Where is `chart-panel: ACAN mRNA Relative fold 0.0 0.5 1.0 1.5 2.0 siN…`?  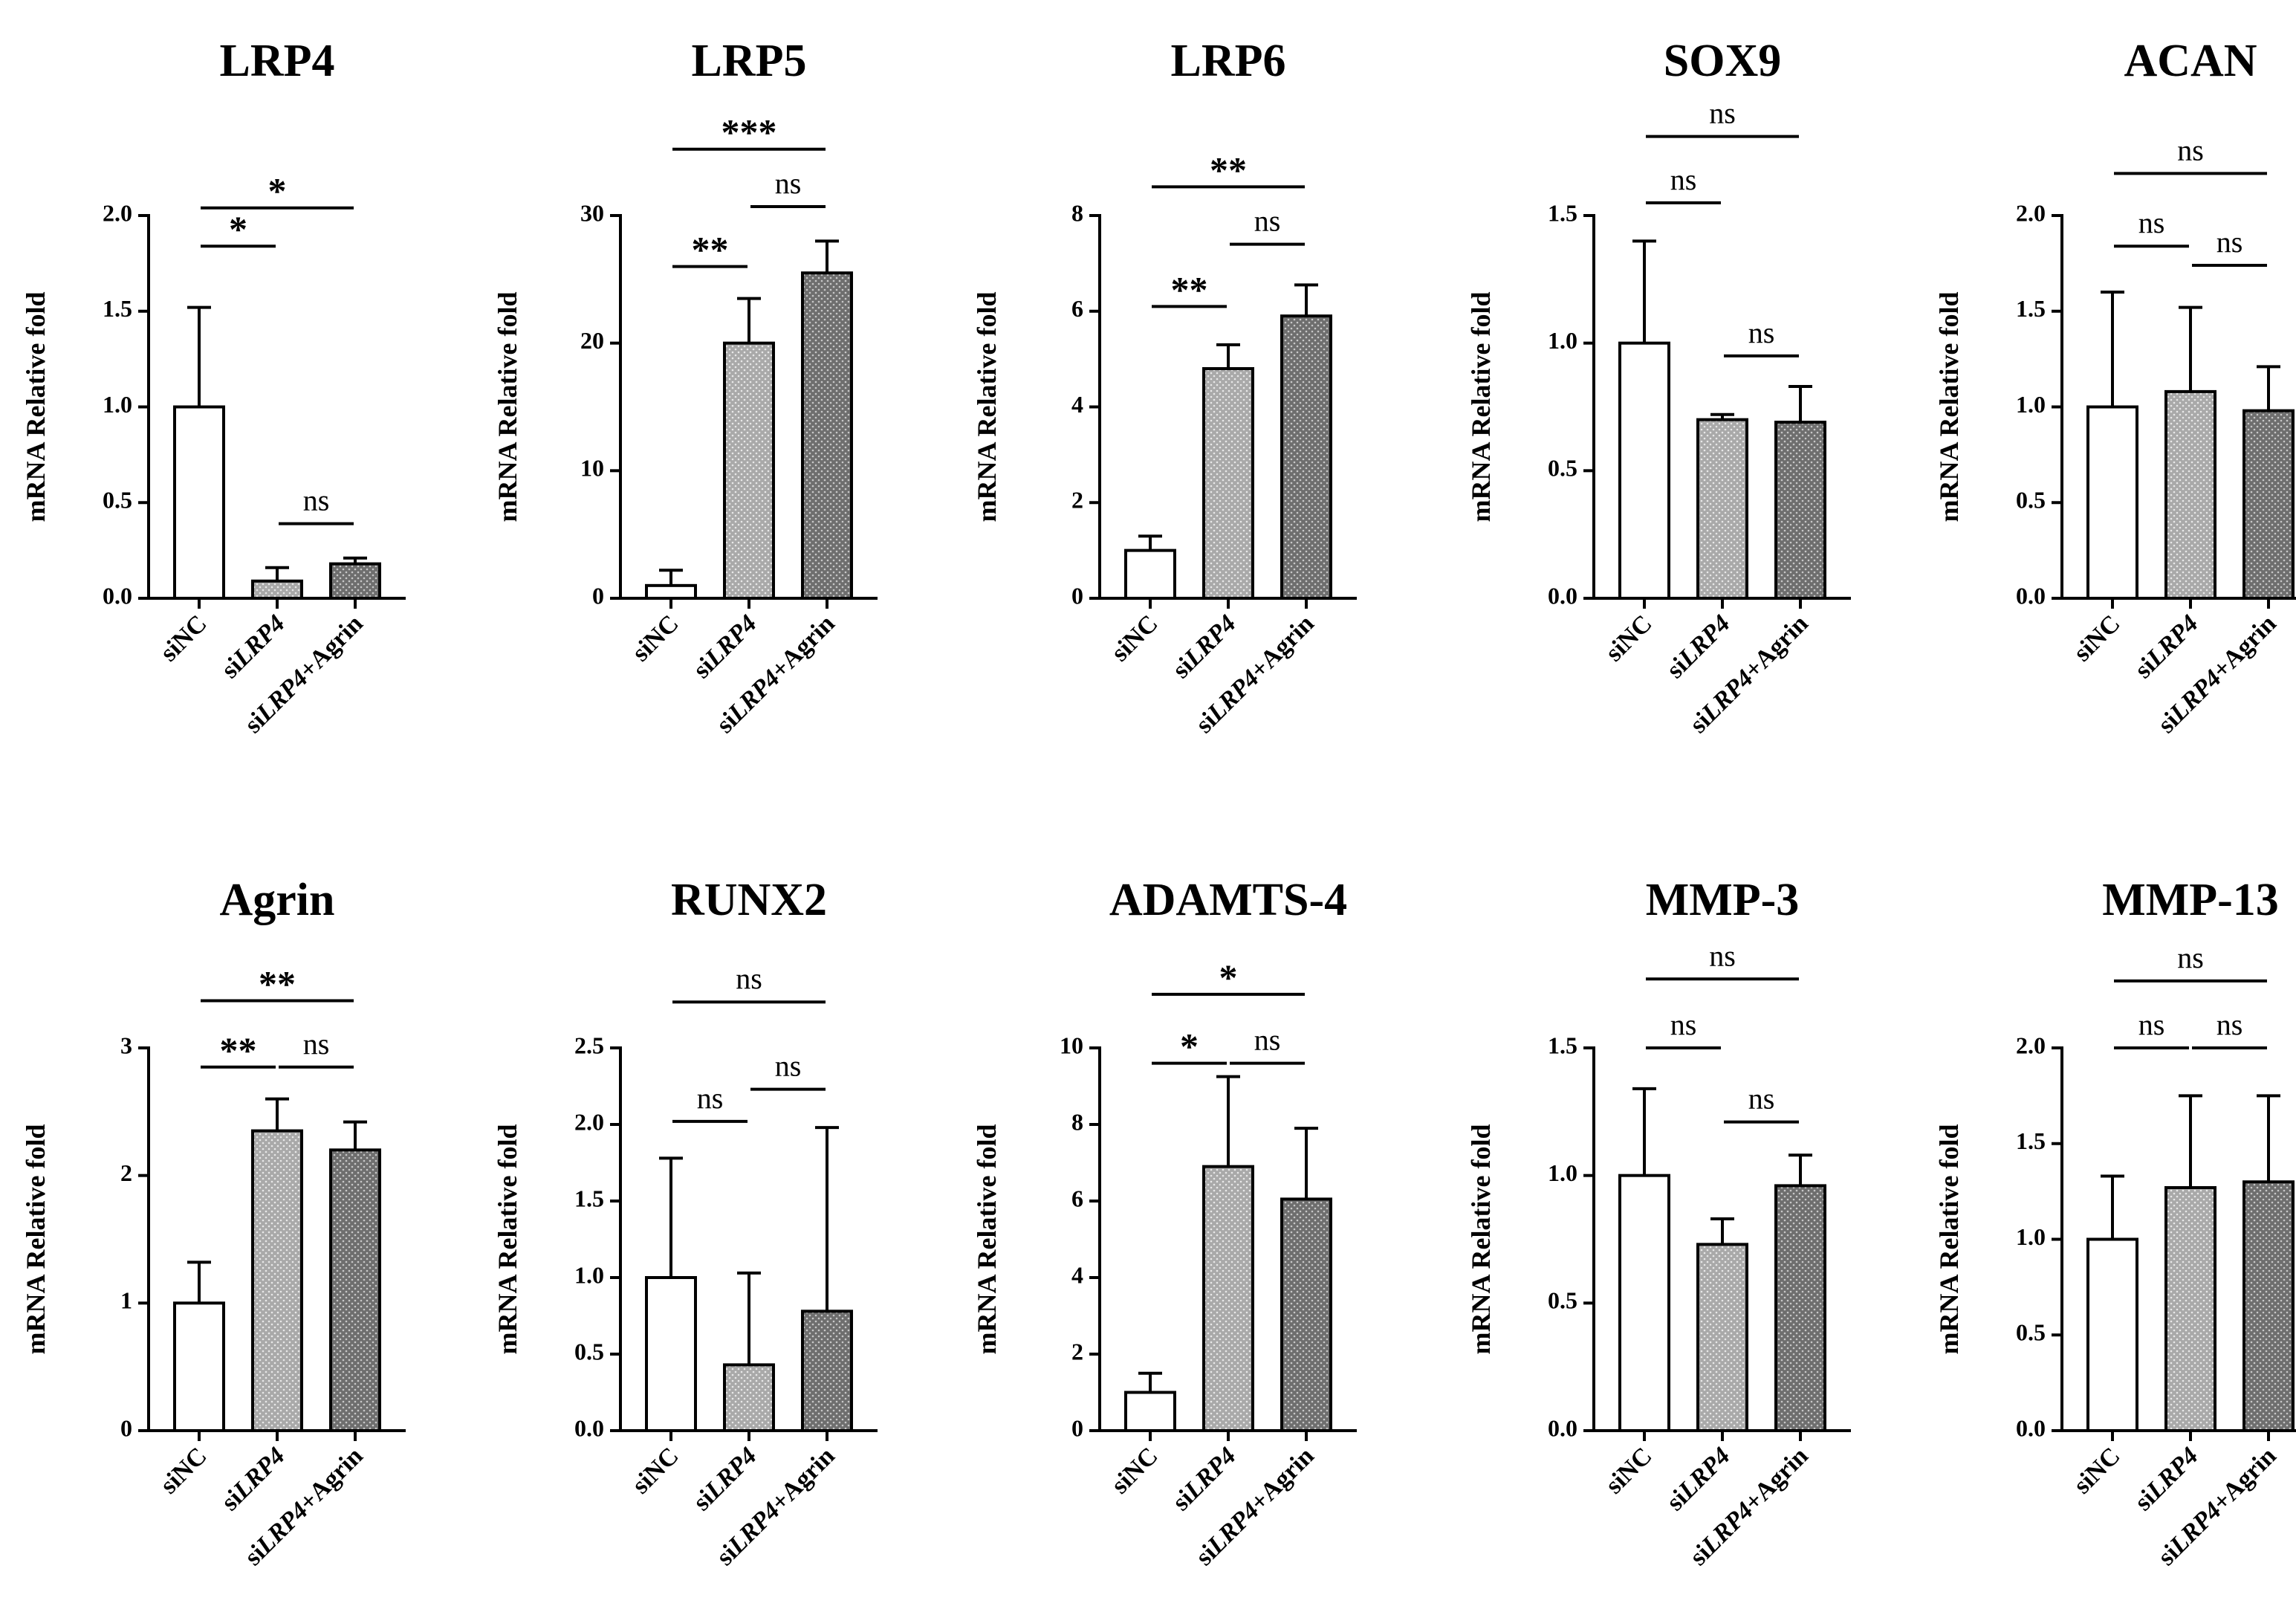
chart-panel: ACAN mRNA Relative fold 0.0 0.5 1.0 1.5 2.0 siN… is located at coordinates (2115, 388).